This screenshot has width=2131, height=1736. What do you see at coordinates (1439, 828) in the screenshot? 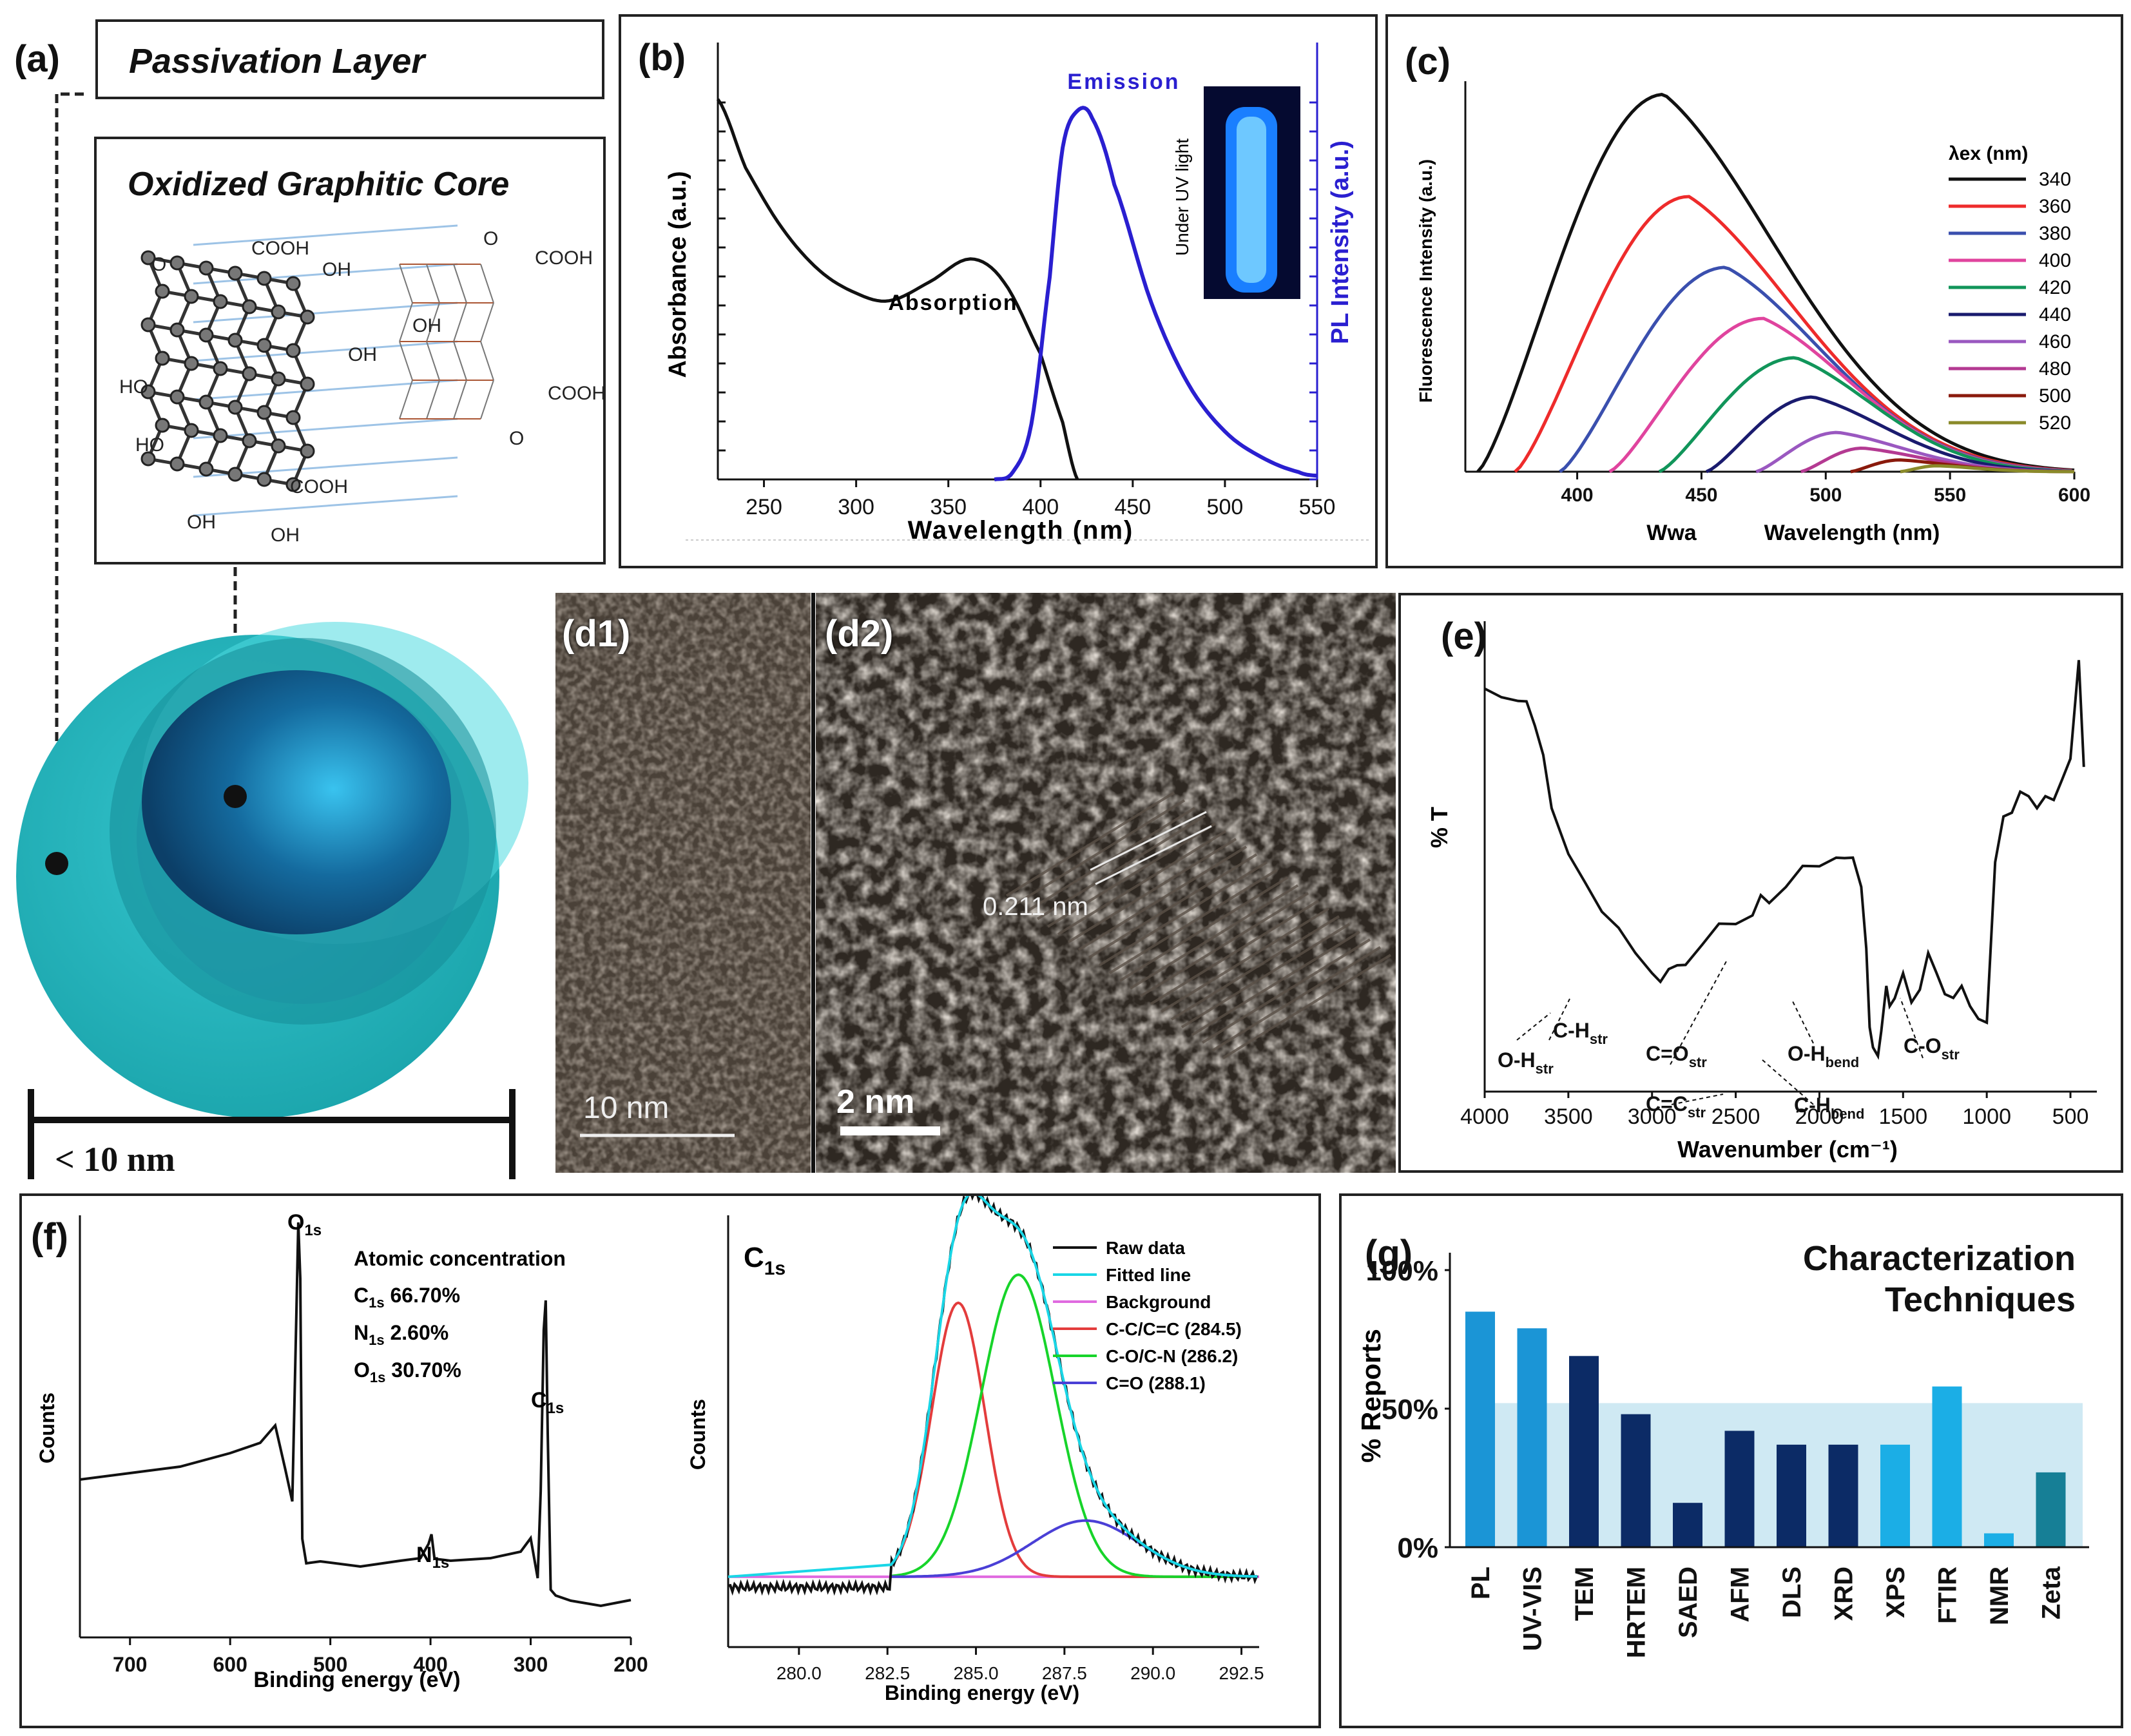
I see `e-y-axis-label: % T` at bounding box center [1439, 828].